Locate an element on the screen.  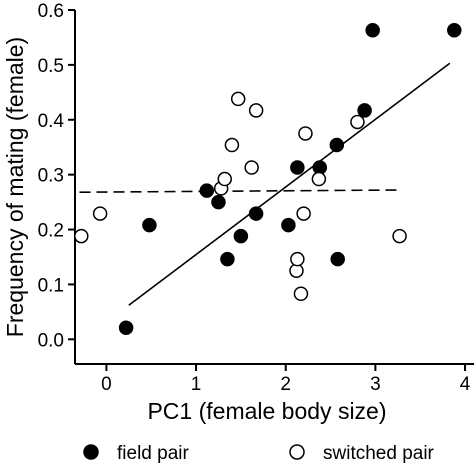
y-axis-title: Frequency of mating (female) is located at coordinates (15, 187).